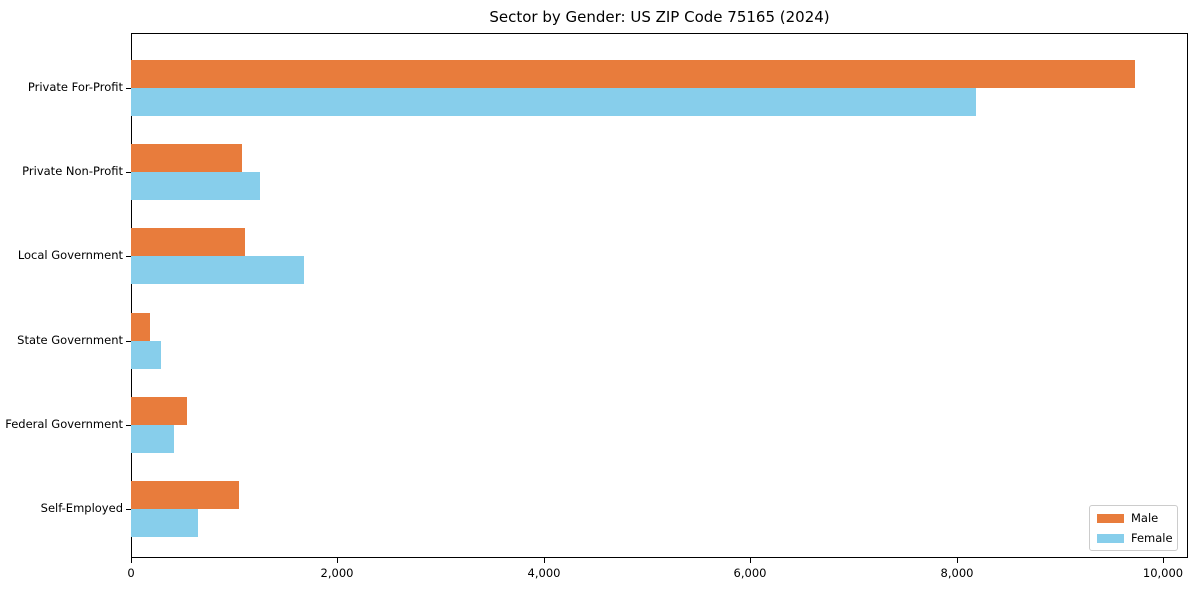  I want to click on y-tick-label-self-employed: Self-Employed, so click(81, 508).